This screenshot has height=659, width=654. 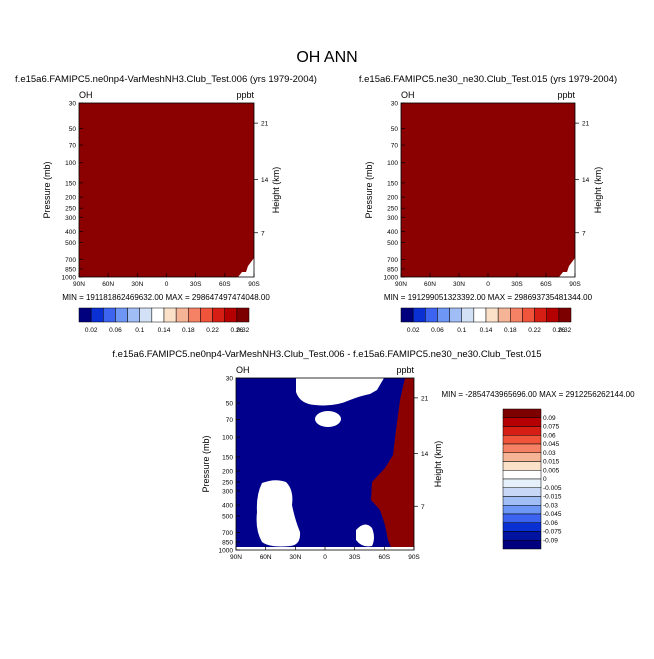 What do you see at coordinates (394, 191) in the screenshot?
I see `y-tick-labels: 30 50 70 100 150 200 250 300 400 500 700 850 1000` at bounding box center [394, 191].